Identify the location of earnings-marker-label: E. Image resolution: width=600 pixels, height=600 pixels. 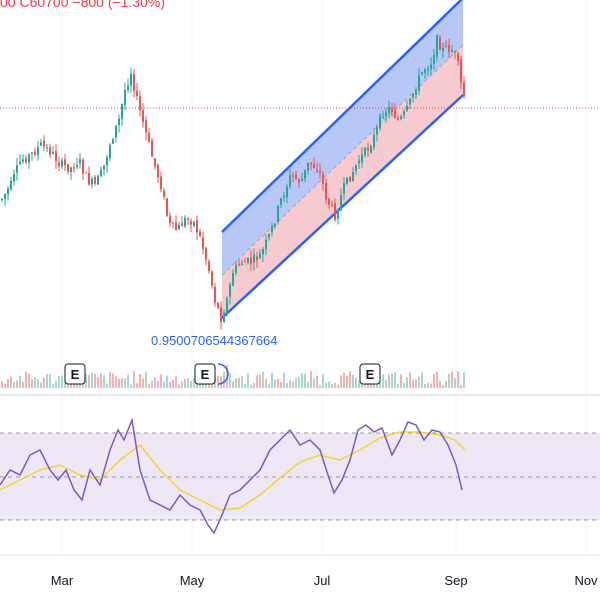
(205, 374).